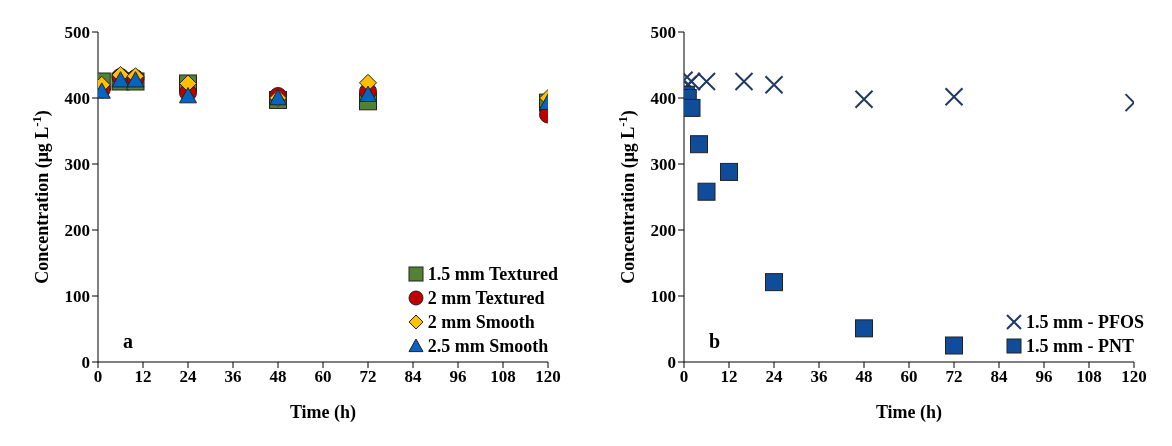 Image resolution: width=1172 pixels, height=446 pixels. Describe the element at coordinates (1085, 322) in the screenshot. I see `legend-label: 1.5 mm - PFOS` at that location.